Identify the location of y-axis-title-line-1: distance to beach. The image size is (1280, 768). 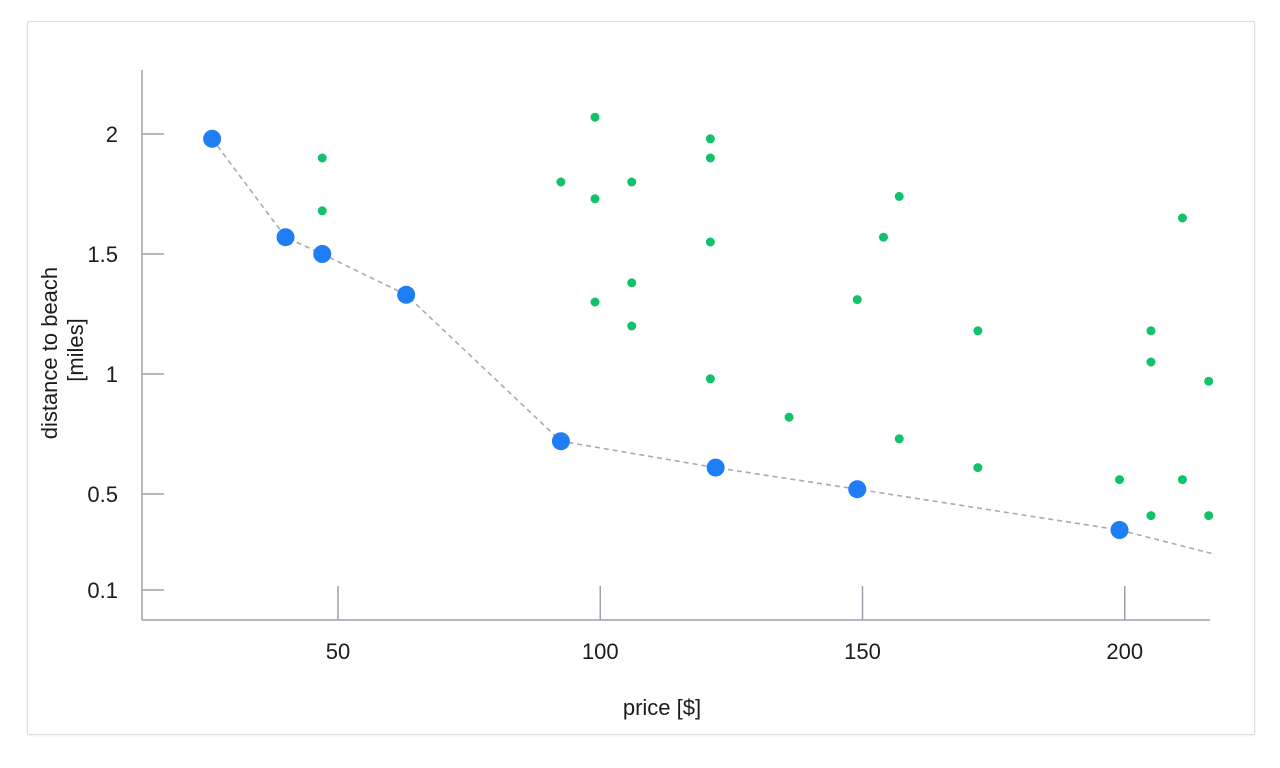
(49, 353).